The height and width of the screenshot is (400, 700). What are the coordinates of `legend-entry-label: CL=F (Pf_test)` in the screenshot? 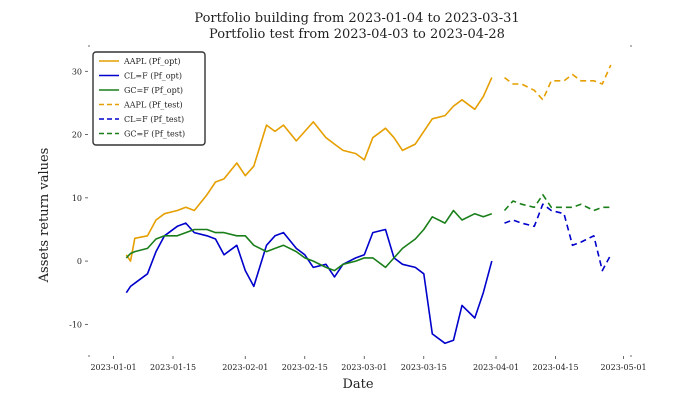 It's located at (154, 119).